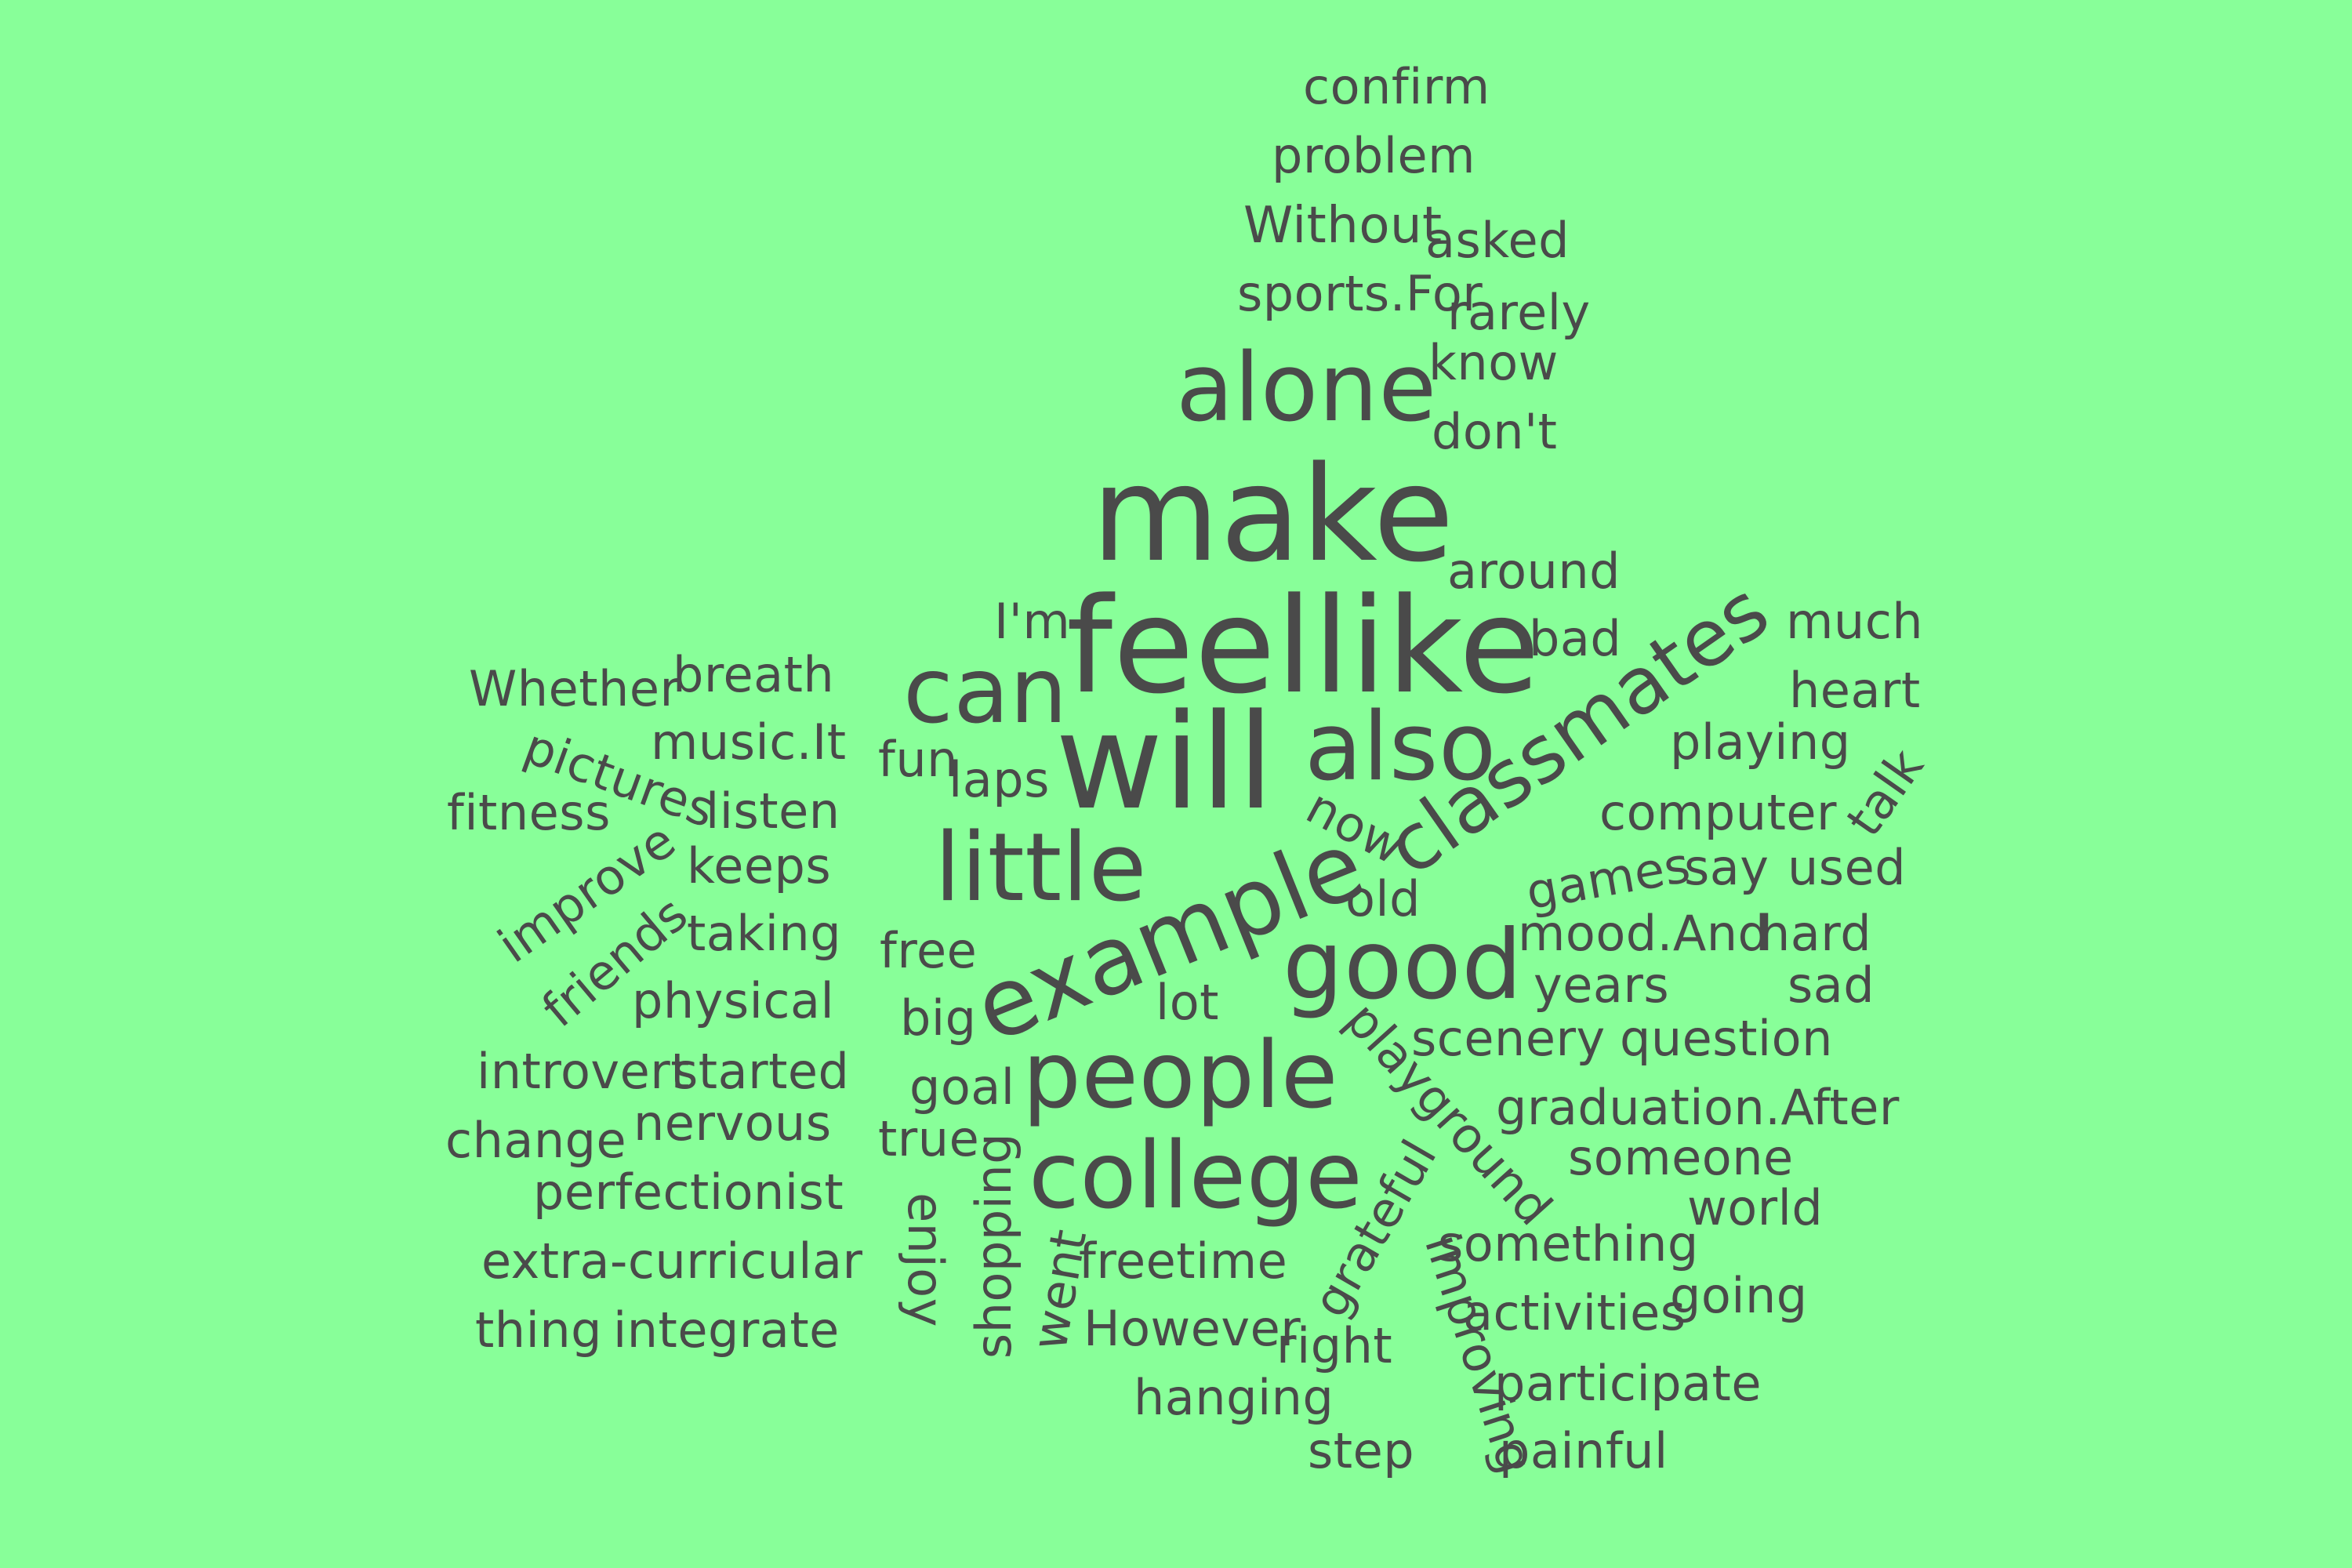 This screenshot has height=1568, width=2352. Describe the element at coordinates (1583, 1450) in the screenshot. I see `word-painful: painful` at that location.